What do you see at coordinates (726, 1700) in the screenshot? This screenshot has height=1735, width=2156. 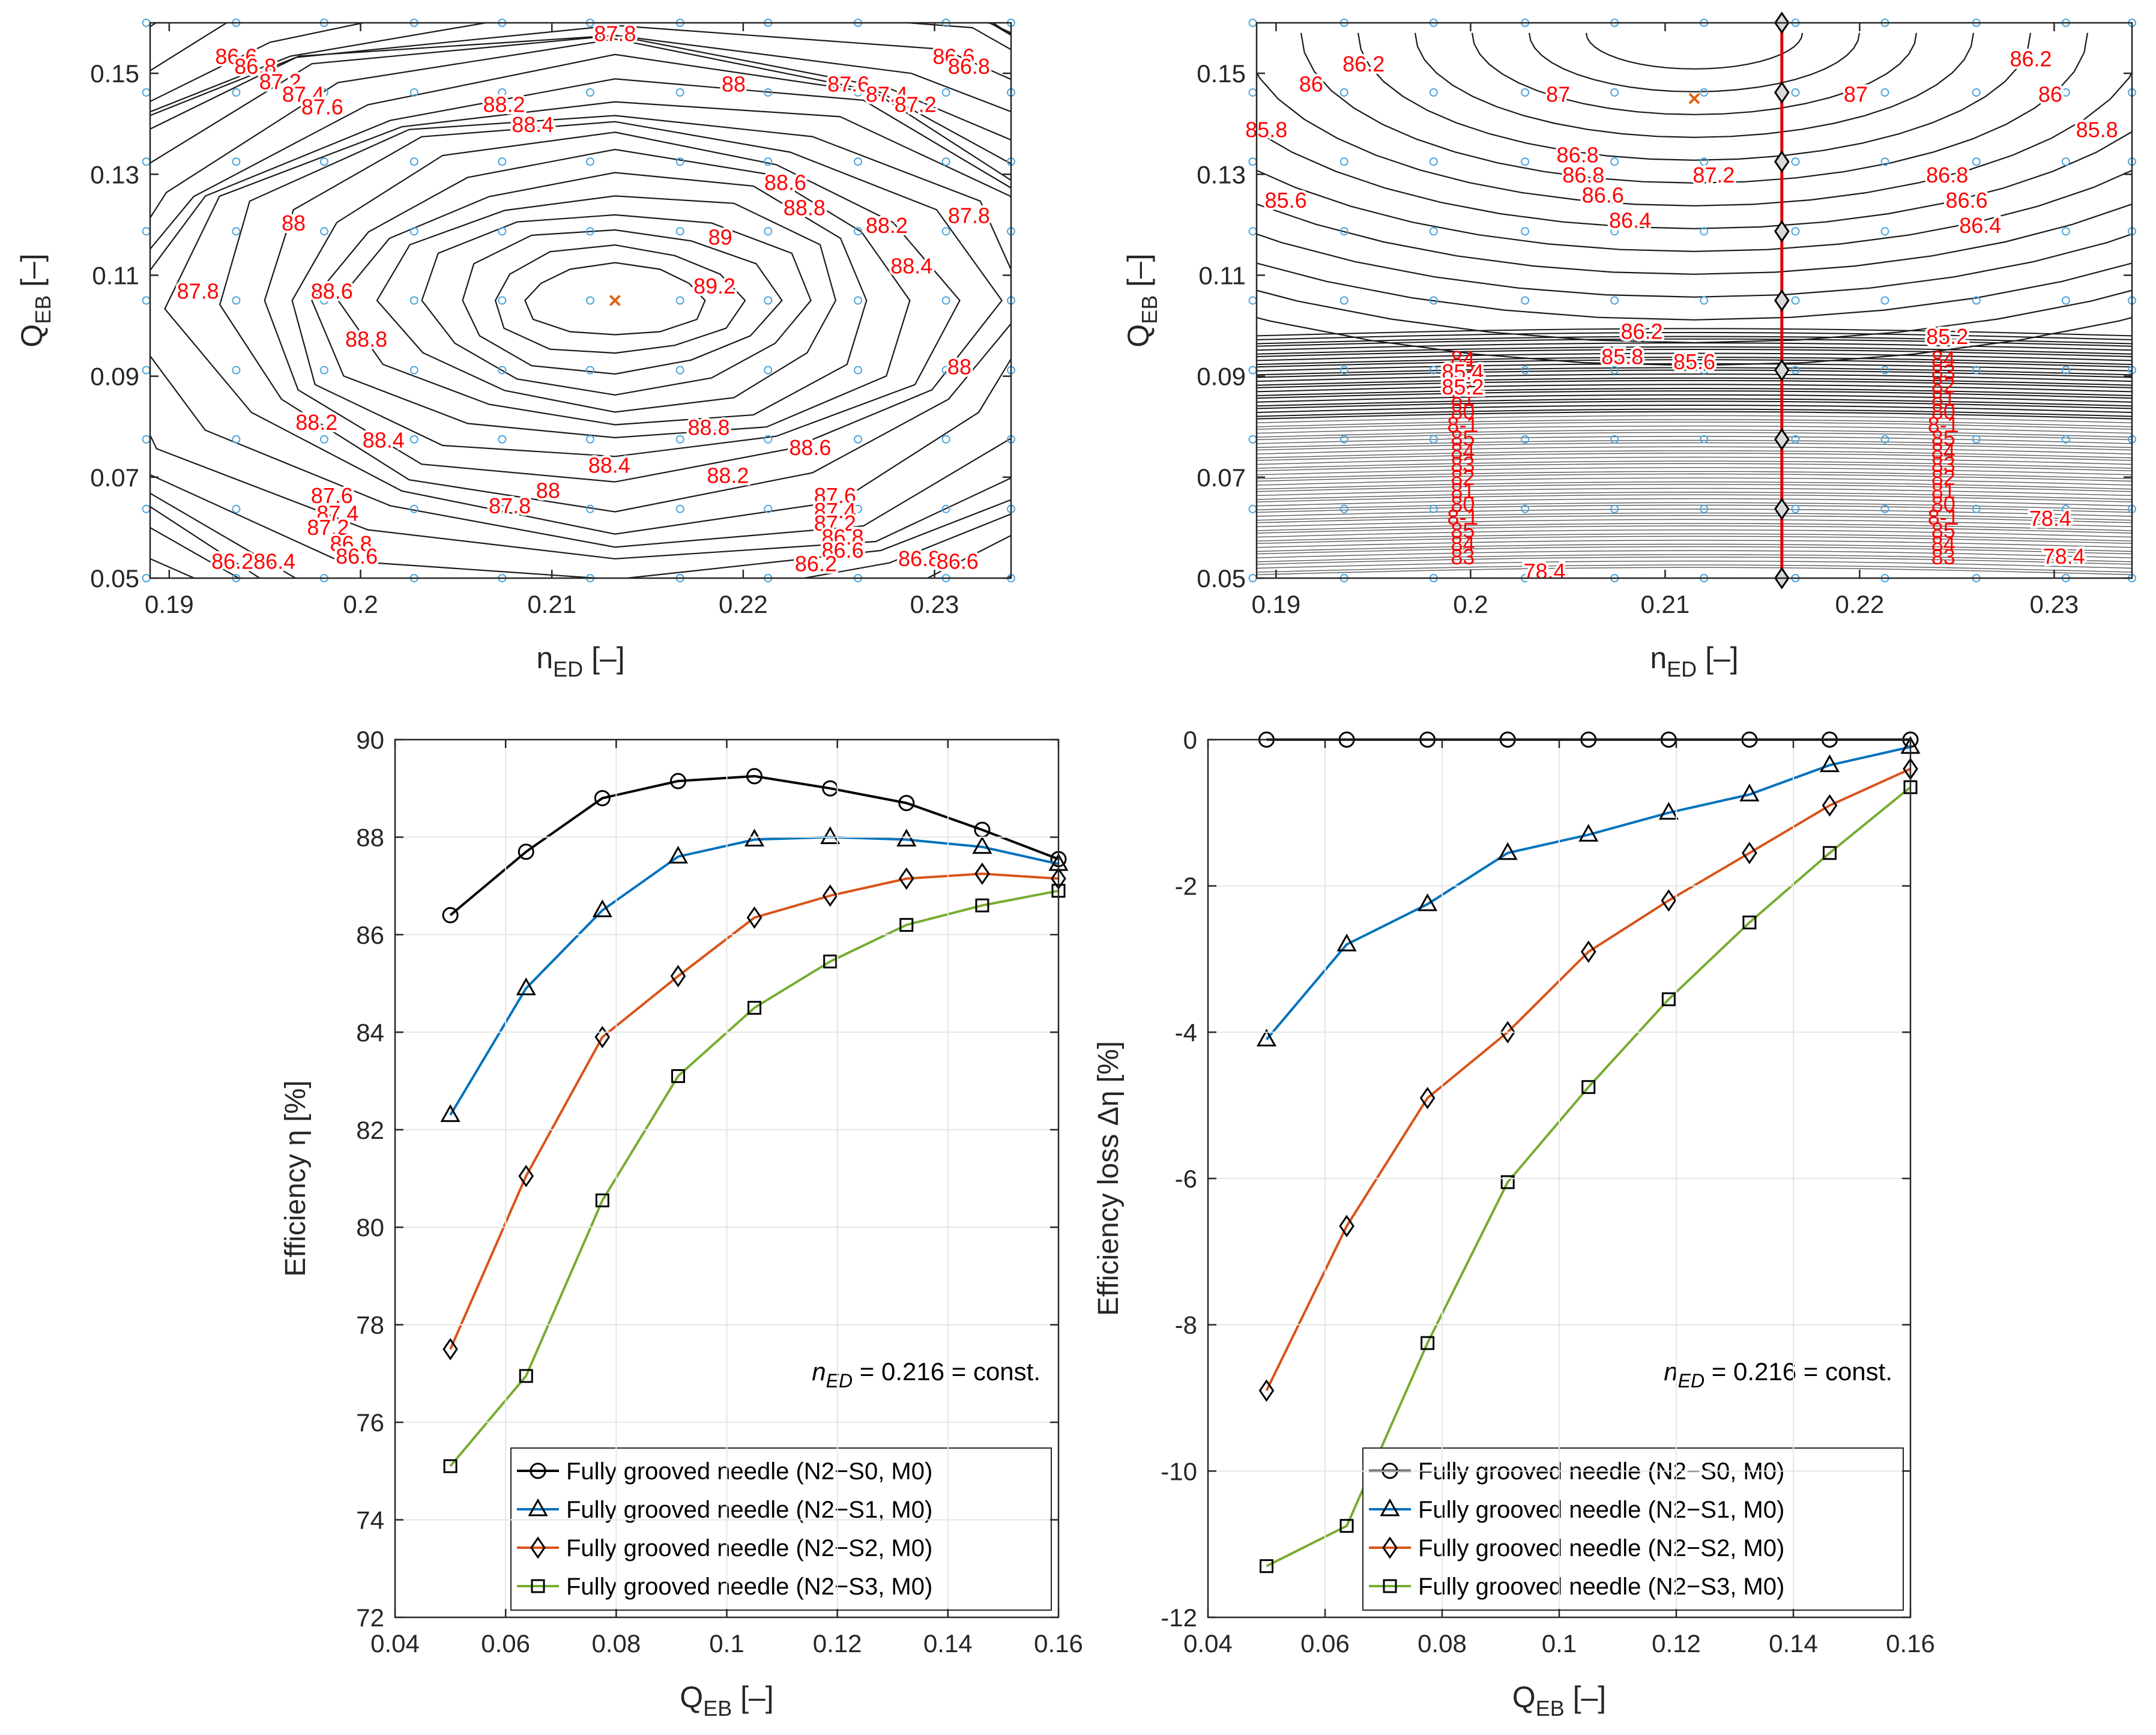 I see `x-axis-label: QEB [–]` at bounding box center [726, 1700].